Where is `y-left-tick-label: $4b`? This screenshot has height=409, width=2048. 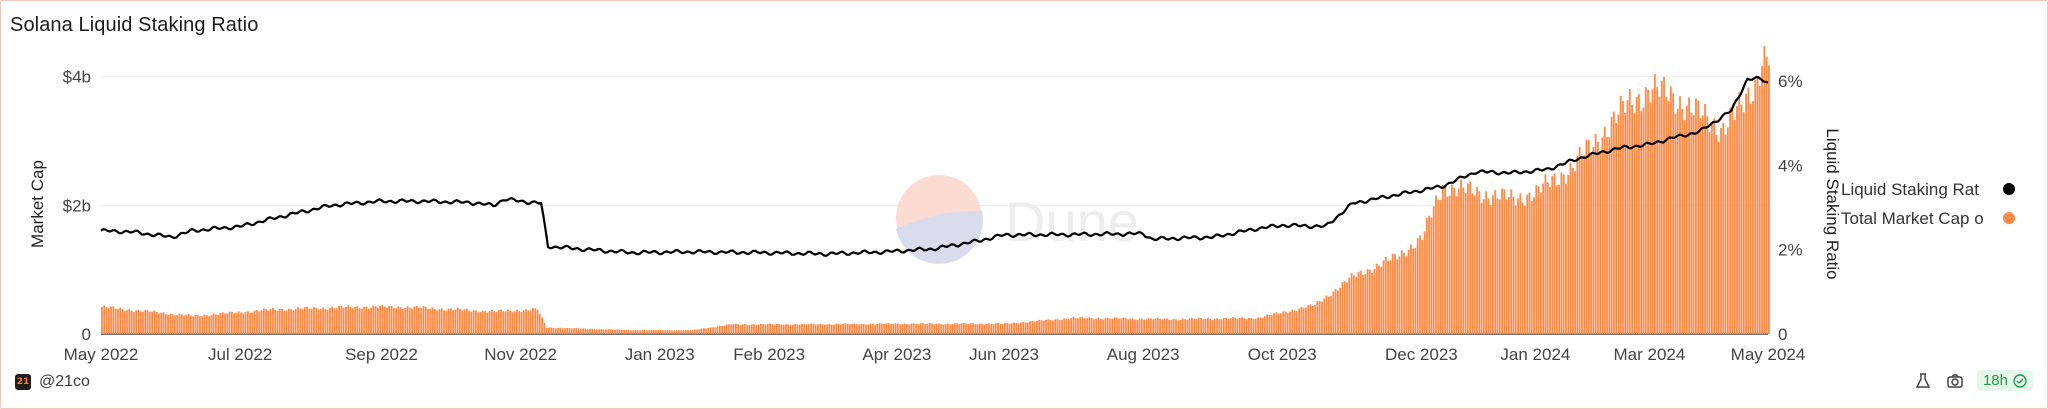
y-left-tick-label: $4b is located at coordinates (77, 77).